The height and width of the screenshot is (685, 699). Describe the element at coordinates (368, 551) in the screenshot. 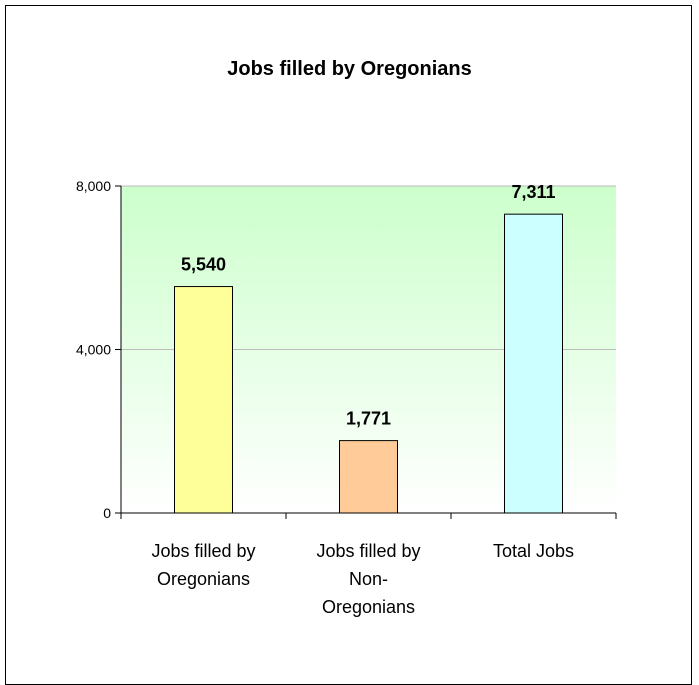

I see `category-label-1-line-0: Jobs filled by` at that location.